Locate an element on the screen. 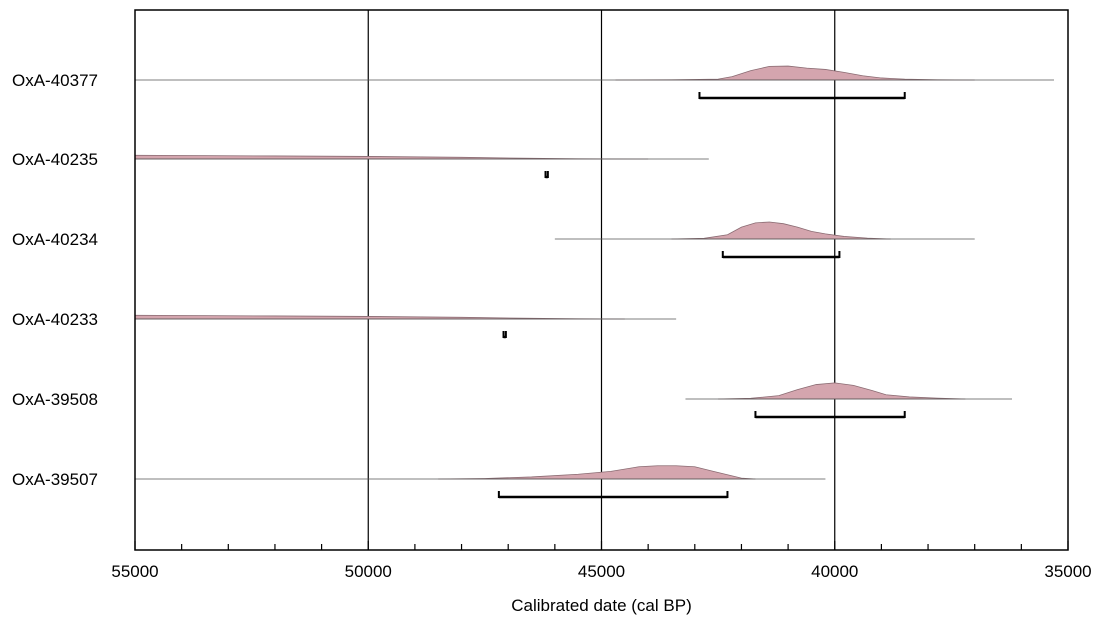 Image resolution: width=1105 pixels, height=619 pixels. x-axis-tick-labels: 55000 50000 45000 40000 35000 is located at coordinates (601, 571).